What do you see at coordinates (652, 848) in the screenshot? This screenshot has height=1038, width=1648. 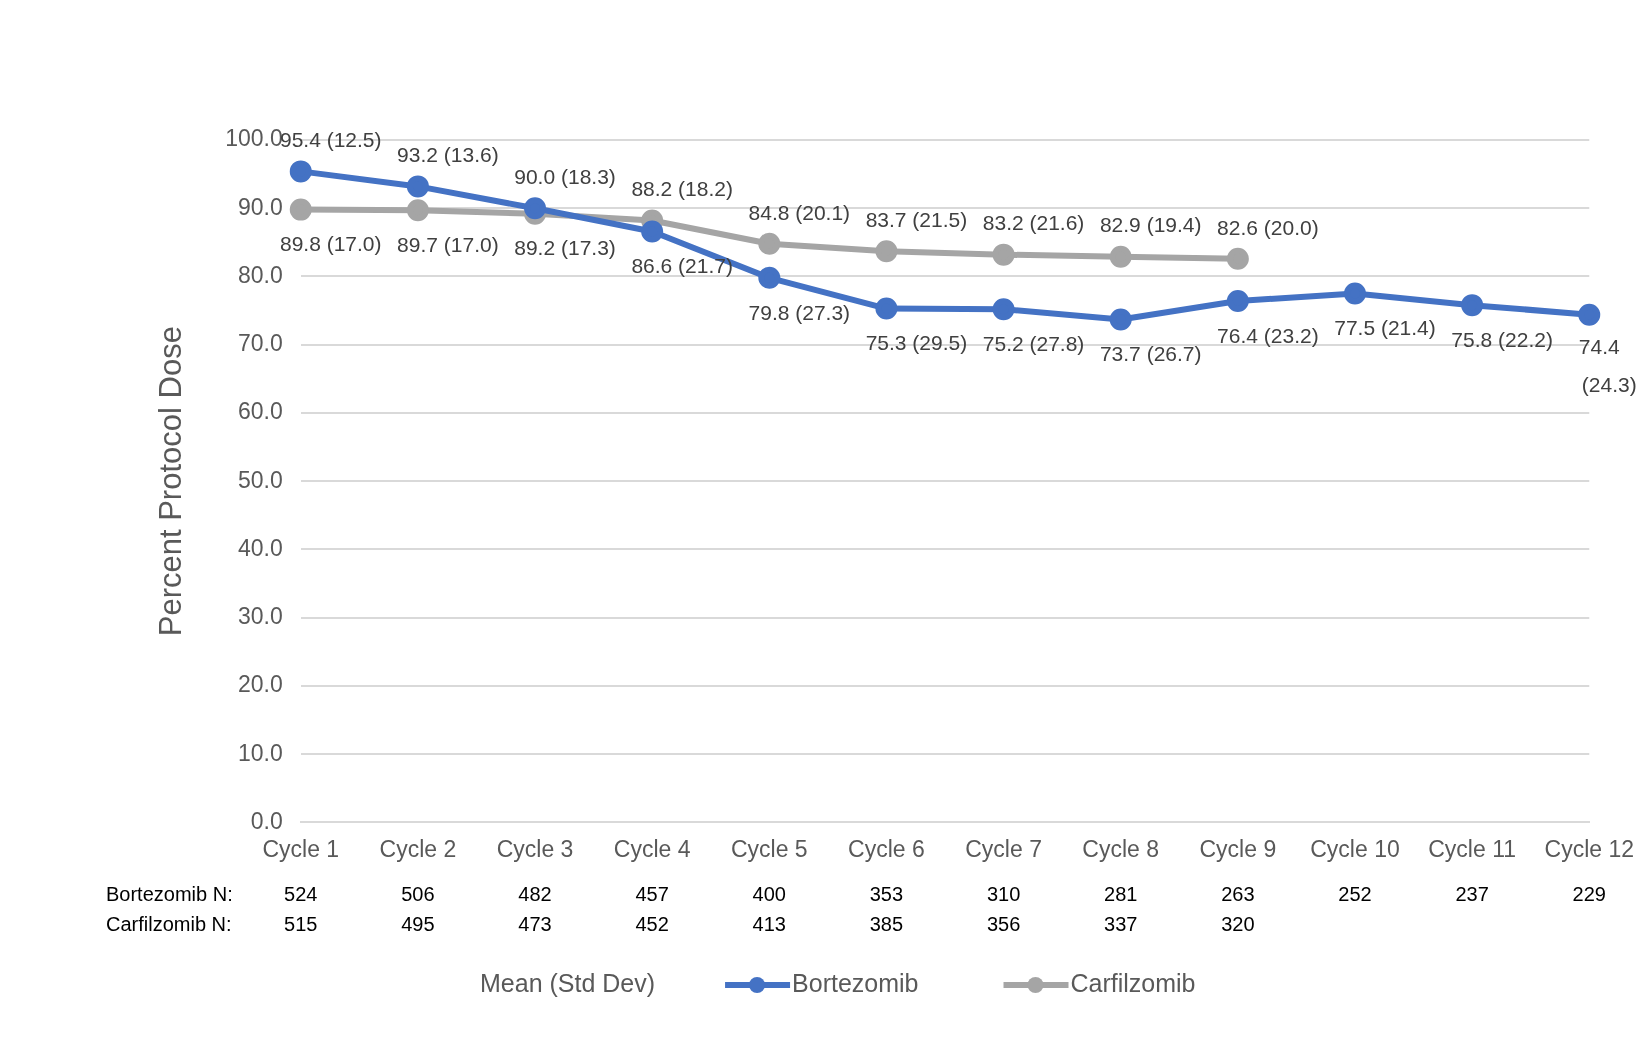 I see `x-tick-label: Cycle 4` at bounding box center [652, 848].